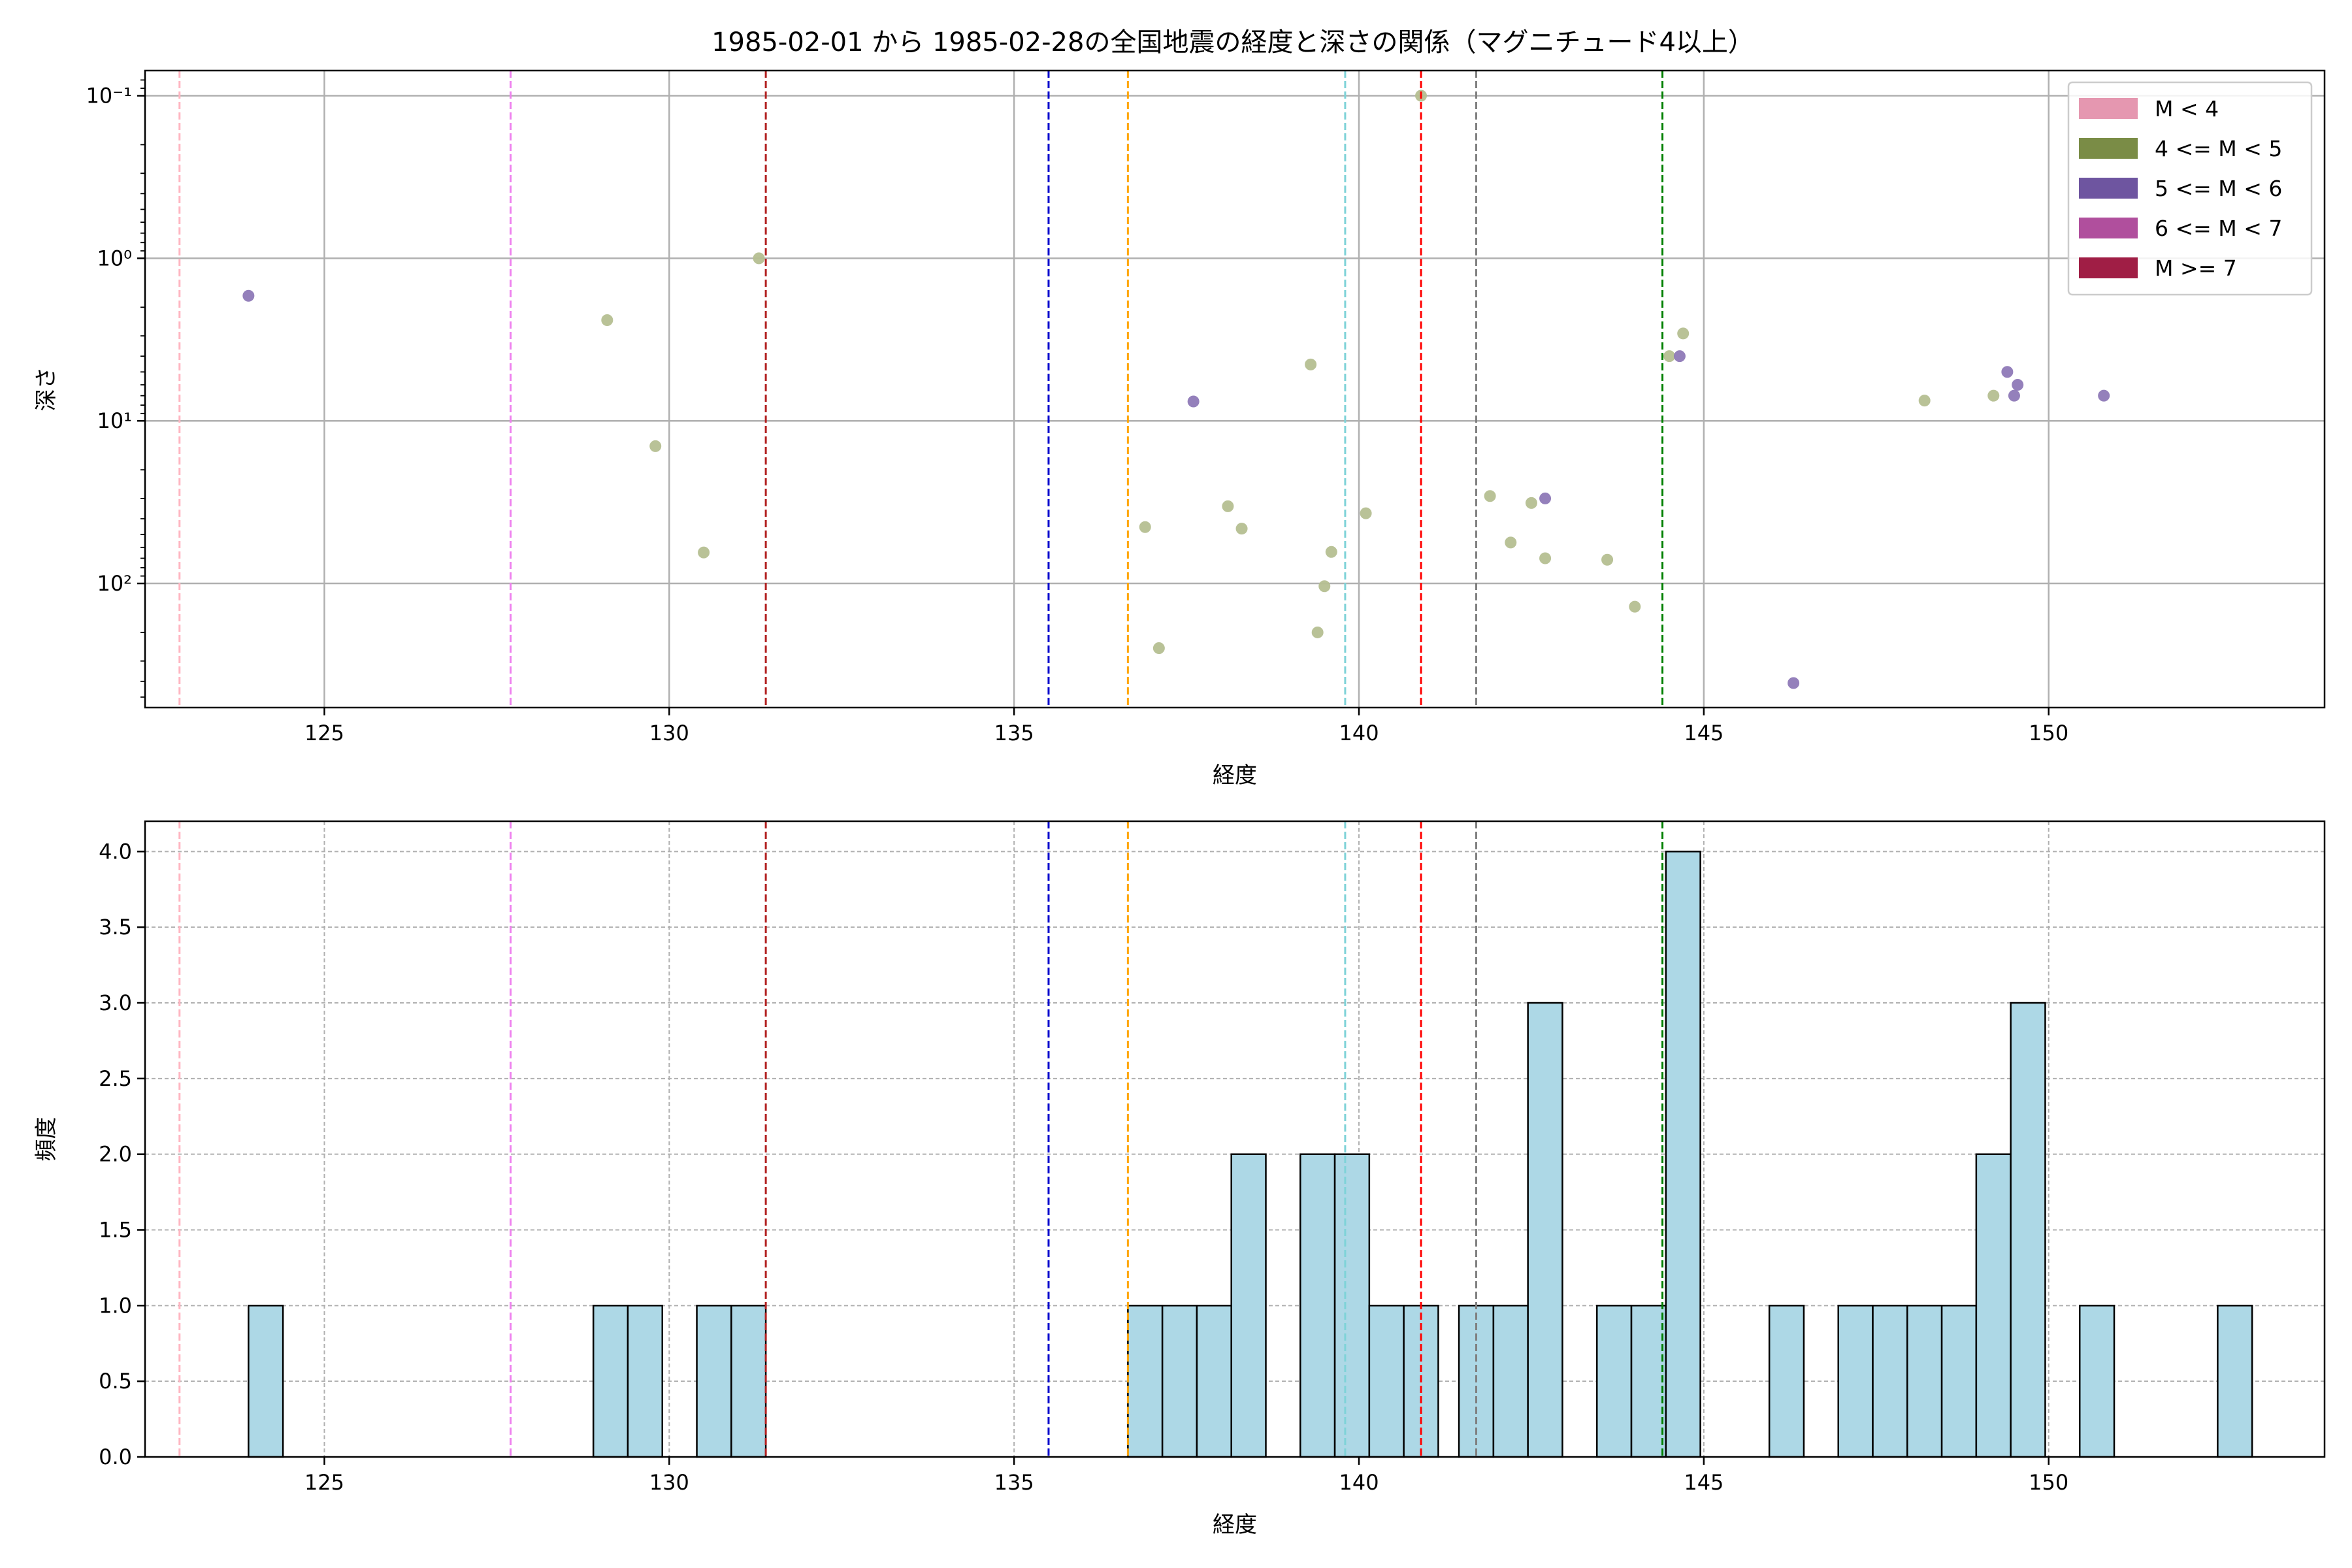 This screenshot has width=2352, height=1568. What do you see at coordinates (1703, 1482) in the screenshot?
I see `hist-x-tick-label: 145` at bounding box center [1703, 1482].